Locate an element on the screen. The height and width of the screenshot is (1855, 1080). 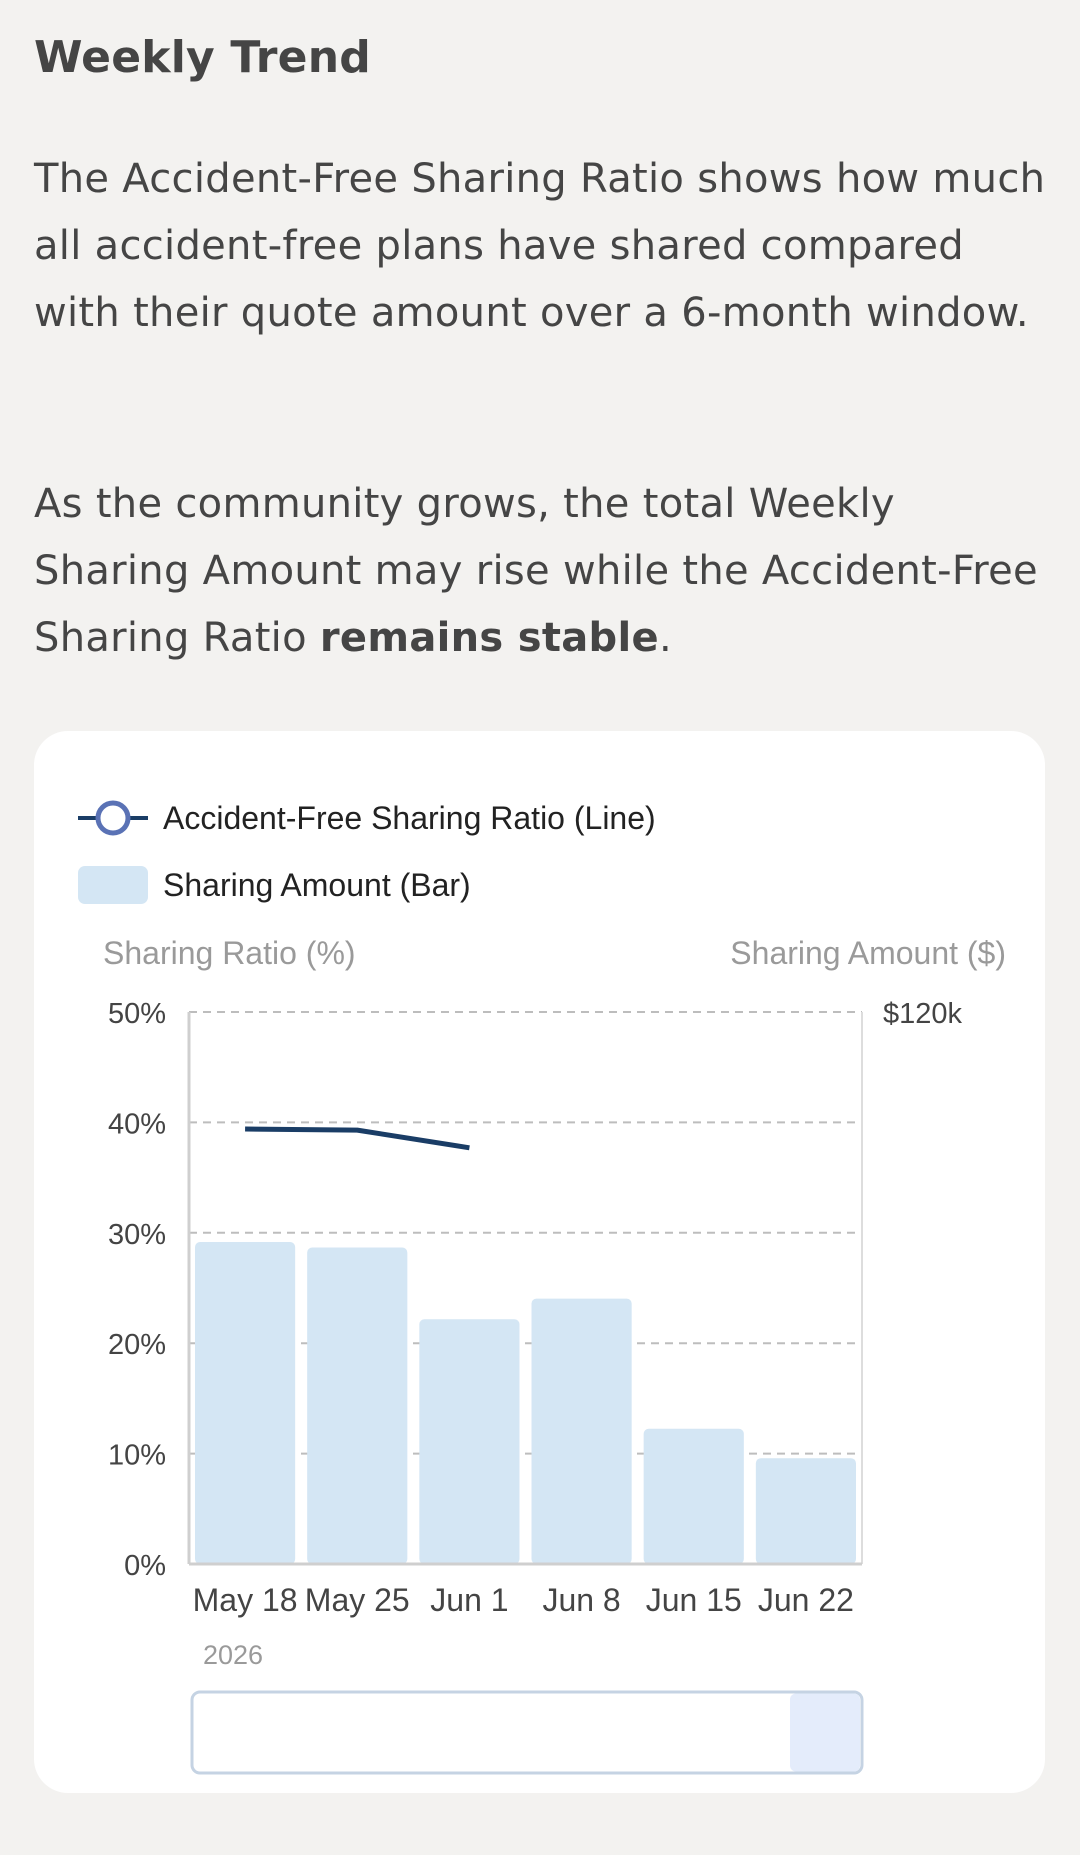
legend-item-line: Accident-Free Sharing Ratio (Line) is located at coordinates (367, 818).